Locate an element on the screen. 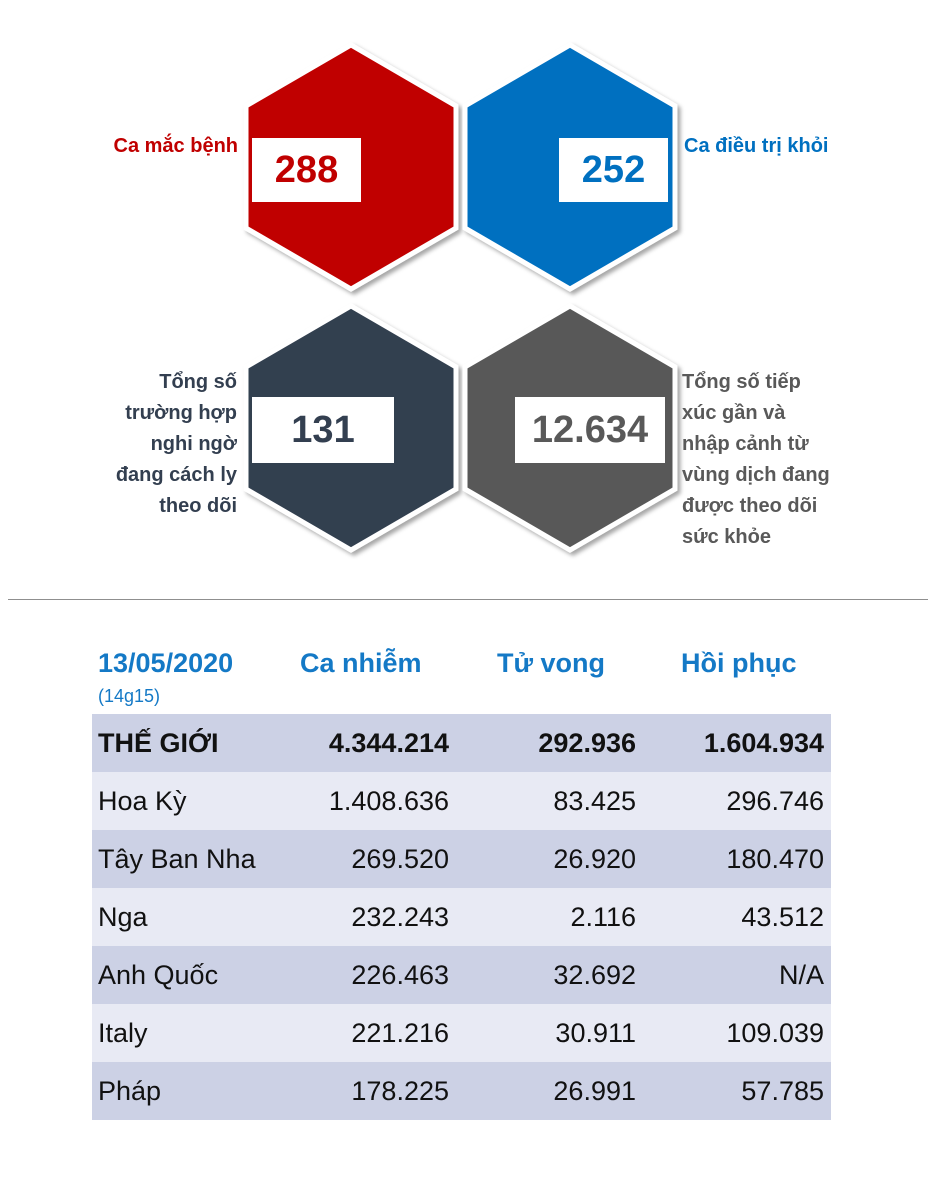 The height and width of the screenshot is (1184, 928). monitored-label-line: Tổng số tiếp is located at coordinates (741, 382).